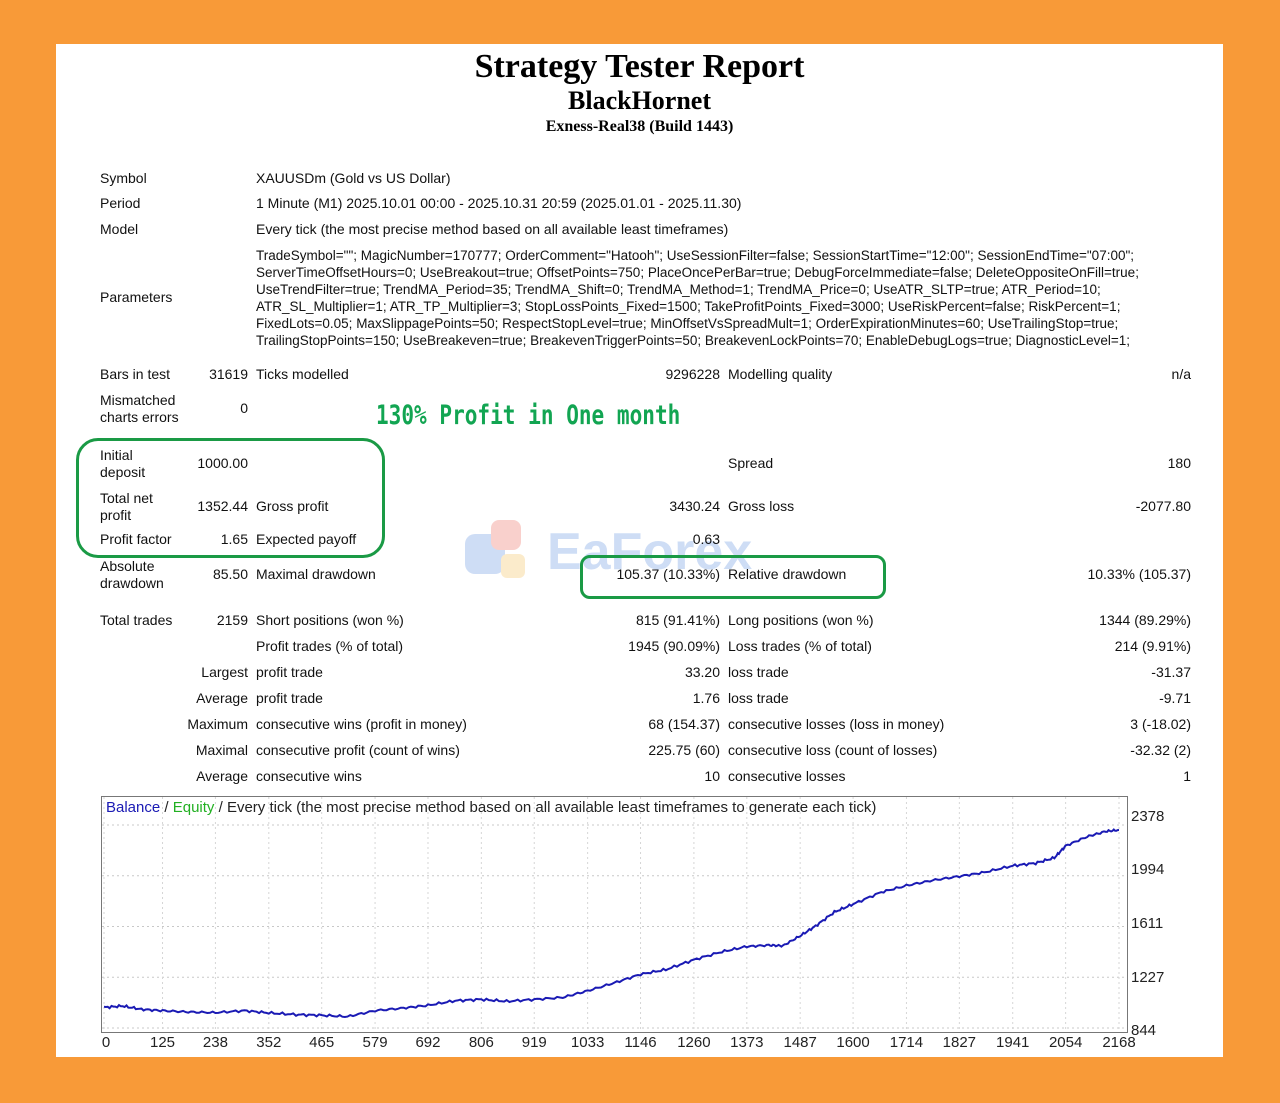 Image resolution: width=1280 pixels, height=1103 pixels. Describe the element at coordinates (224, 672) in the screenshot. I see `largest-label: Largest` at that location.